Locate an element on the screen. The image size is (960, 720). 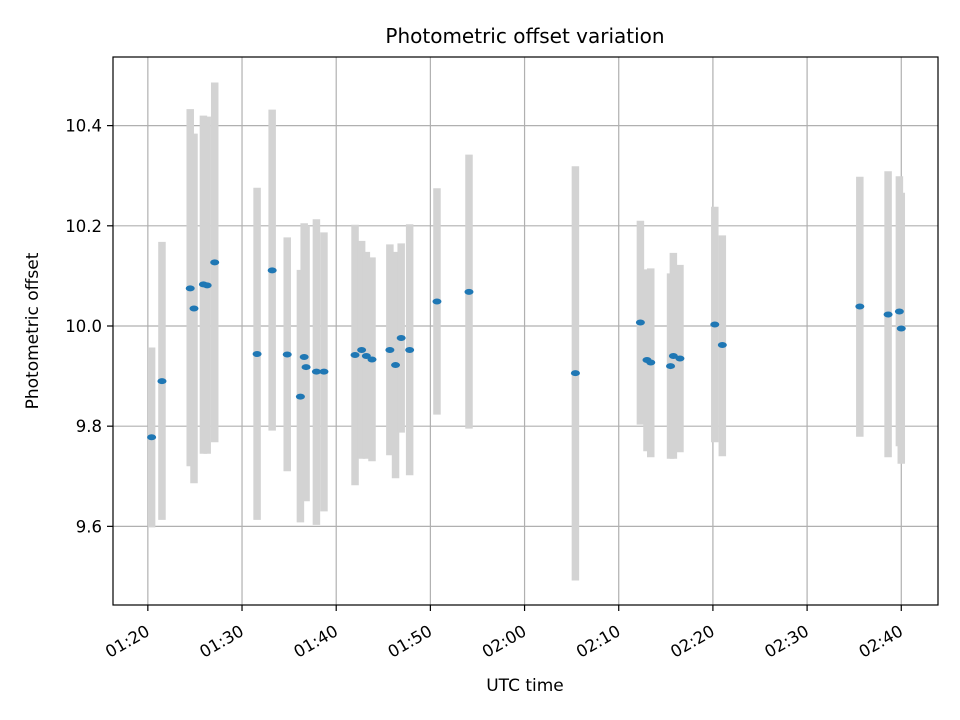
x-tick-label: 01:40 is located at coordinates (316, 641).